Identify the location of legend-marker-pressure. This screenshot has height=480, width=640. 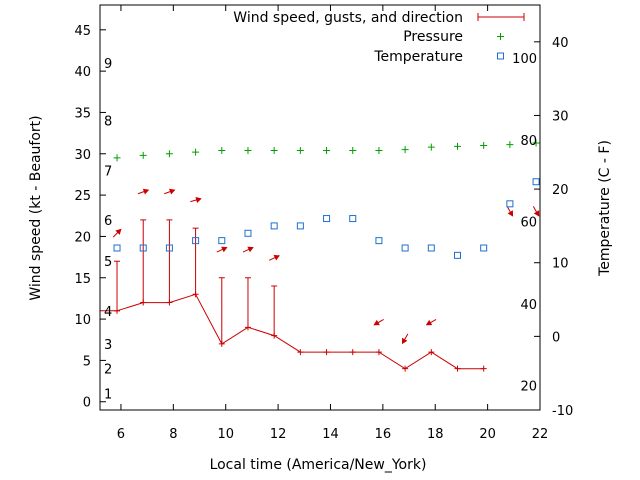
(500, 36).